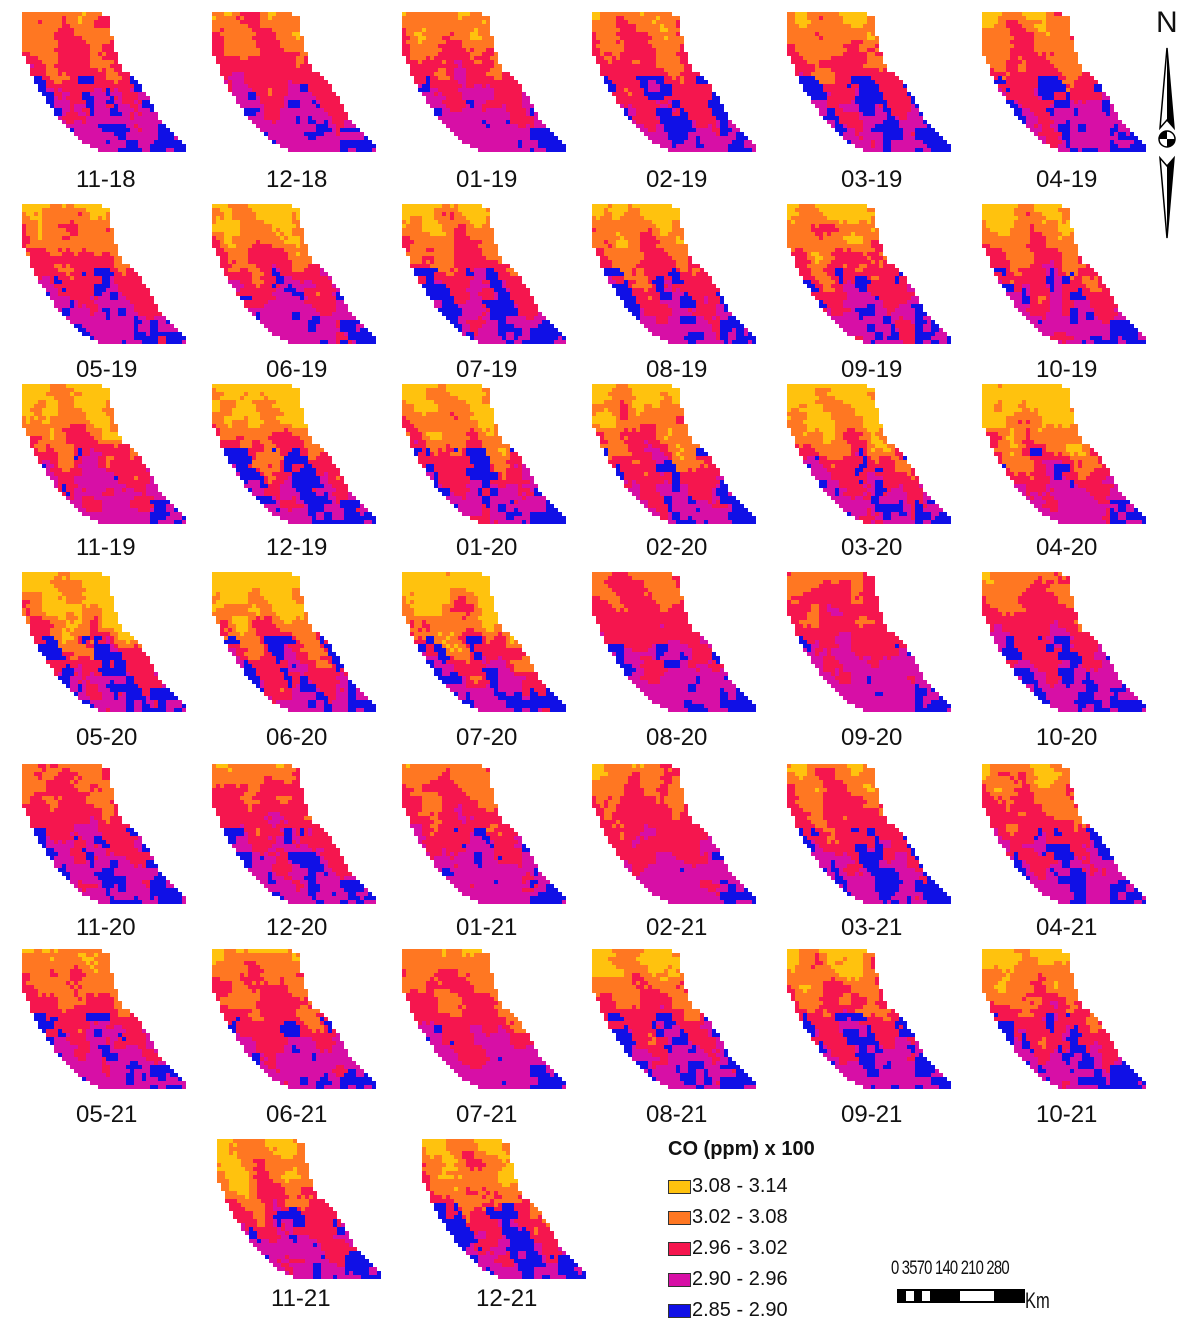  I want to click on map-date-label: 07-21, so click(486, 1115).